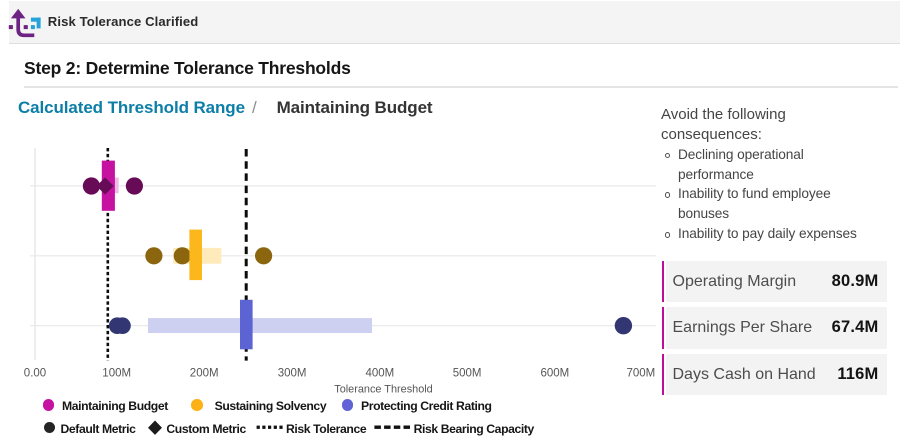 The width and height of the screenshot is (900, 443). I want to click on svg-text: 700M, so click(641, 374).